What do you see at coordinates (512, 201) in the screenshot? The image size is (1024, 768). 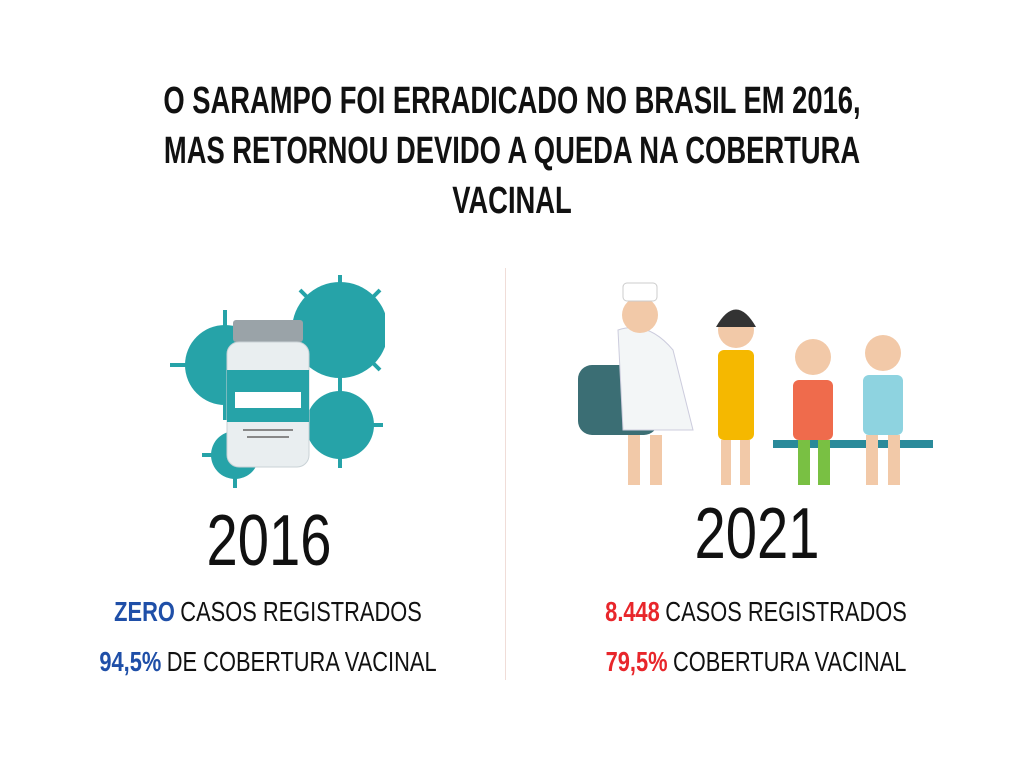 I see `title-line: VACINAL` at bounding box center [512, 201].